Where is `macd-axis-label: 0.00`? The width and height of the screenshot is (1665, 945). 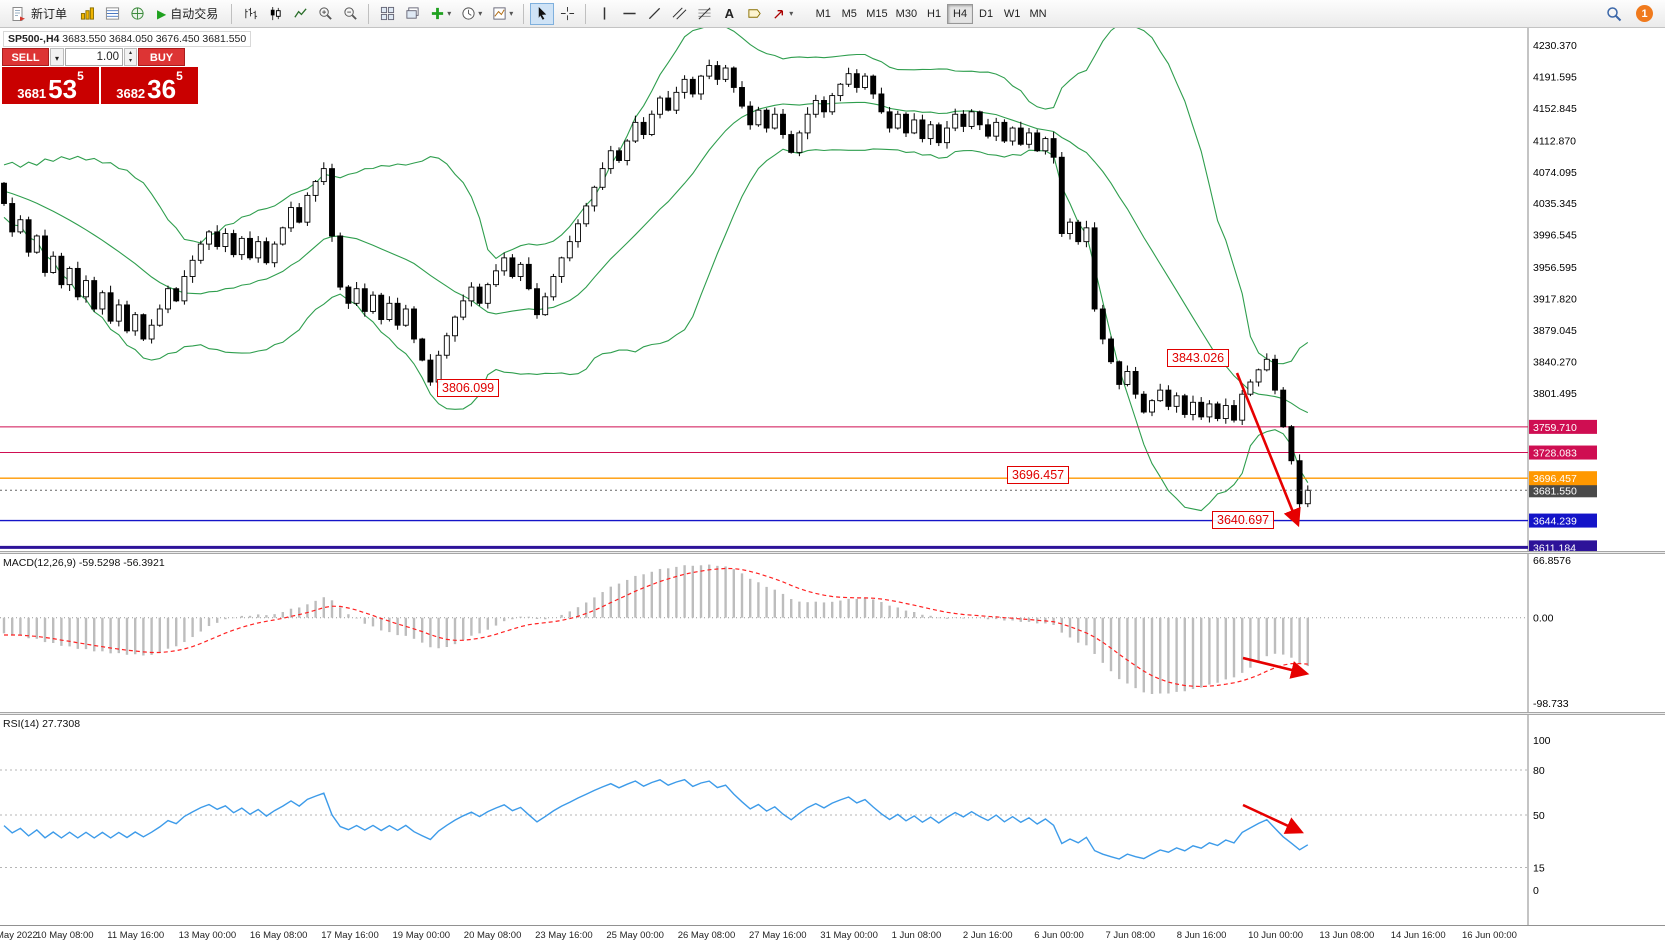
macd-axis-label: 0.00 is located at coordinates (1543, 619).